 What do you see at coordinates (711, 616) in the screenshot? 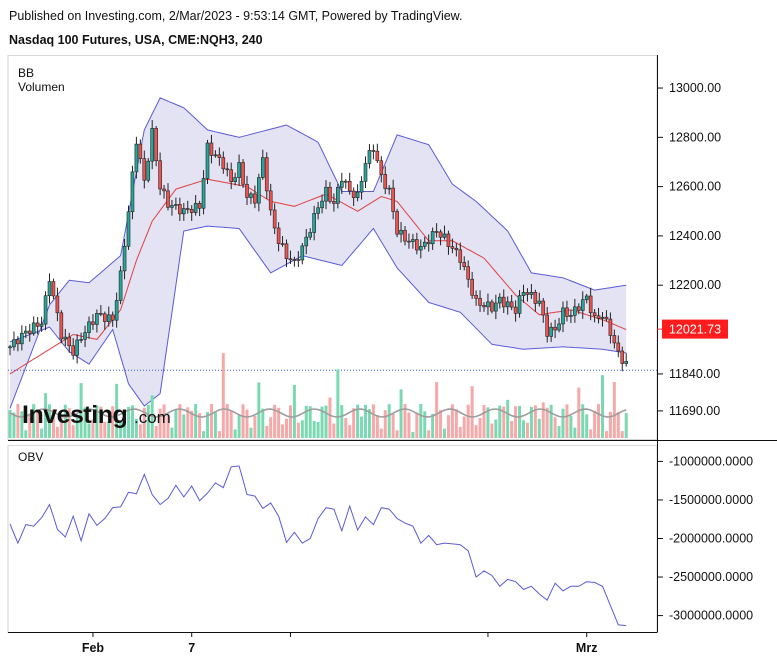
I see `obv-tick-label: -3000000.0000` at bounding box center [711, 616].